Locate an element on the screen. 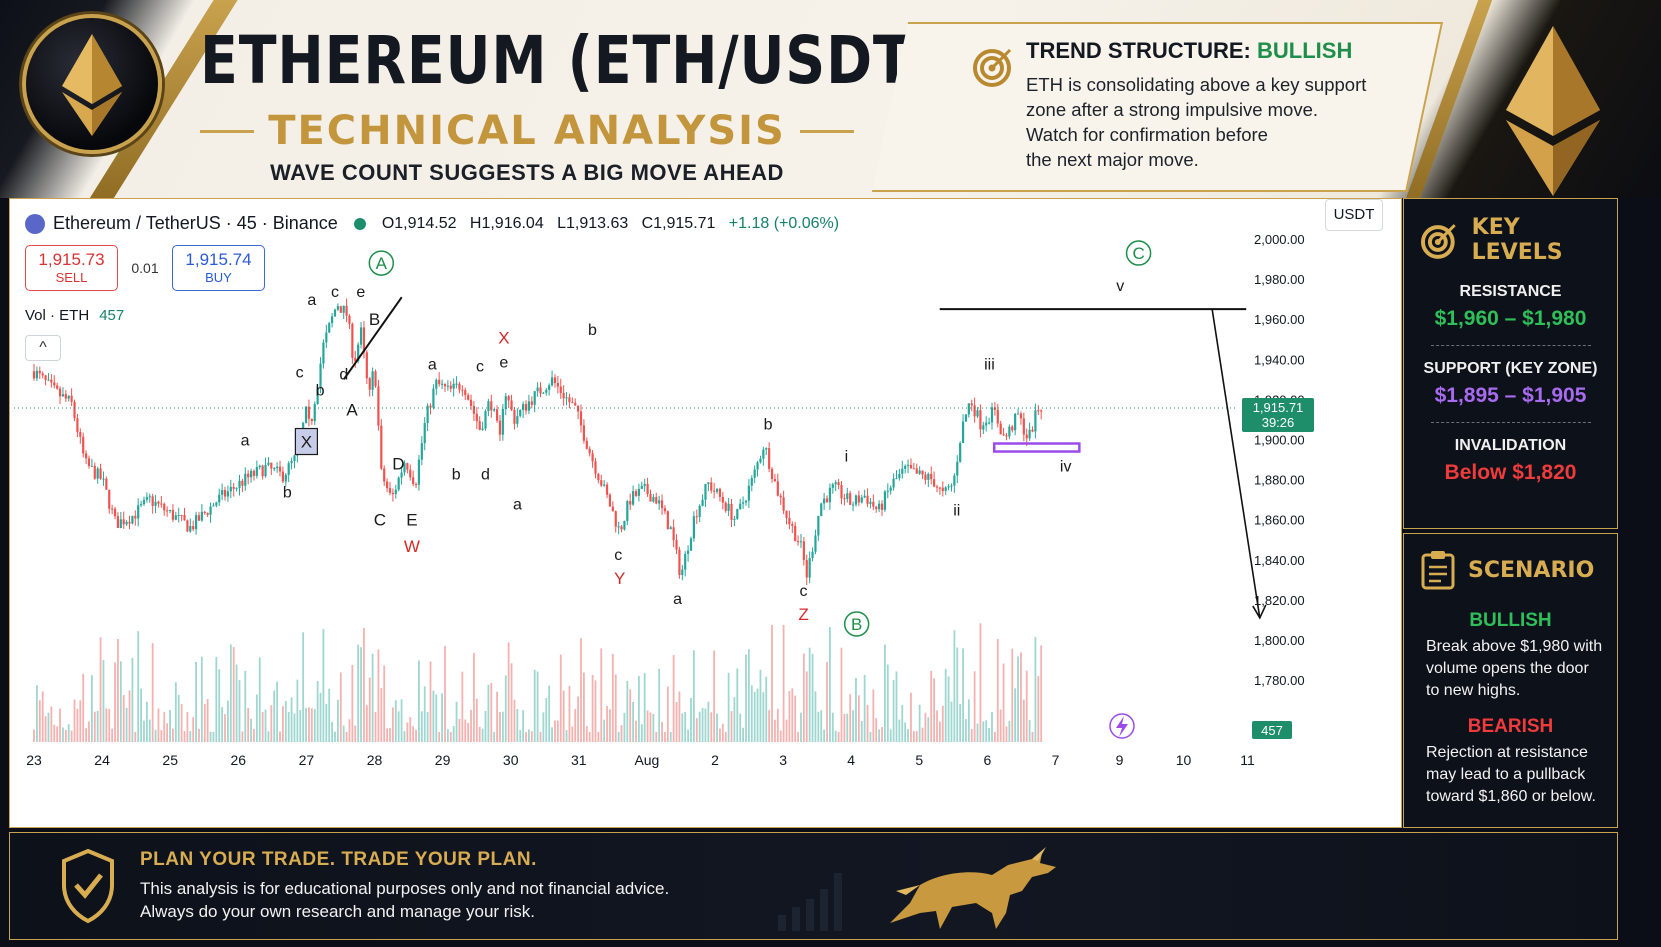 This screenshot has height=947, width=1661. x-tick-label: 3 is located at coordinates (783, 760).